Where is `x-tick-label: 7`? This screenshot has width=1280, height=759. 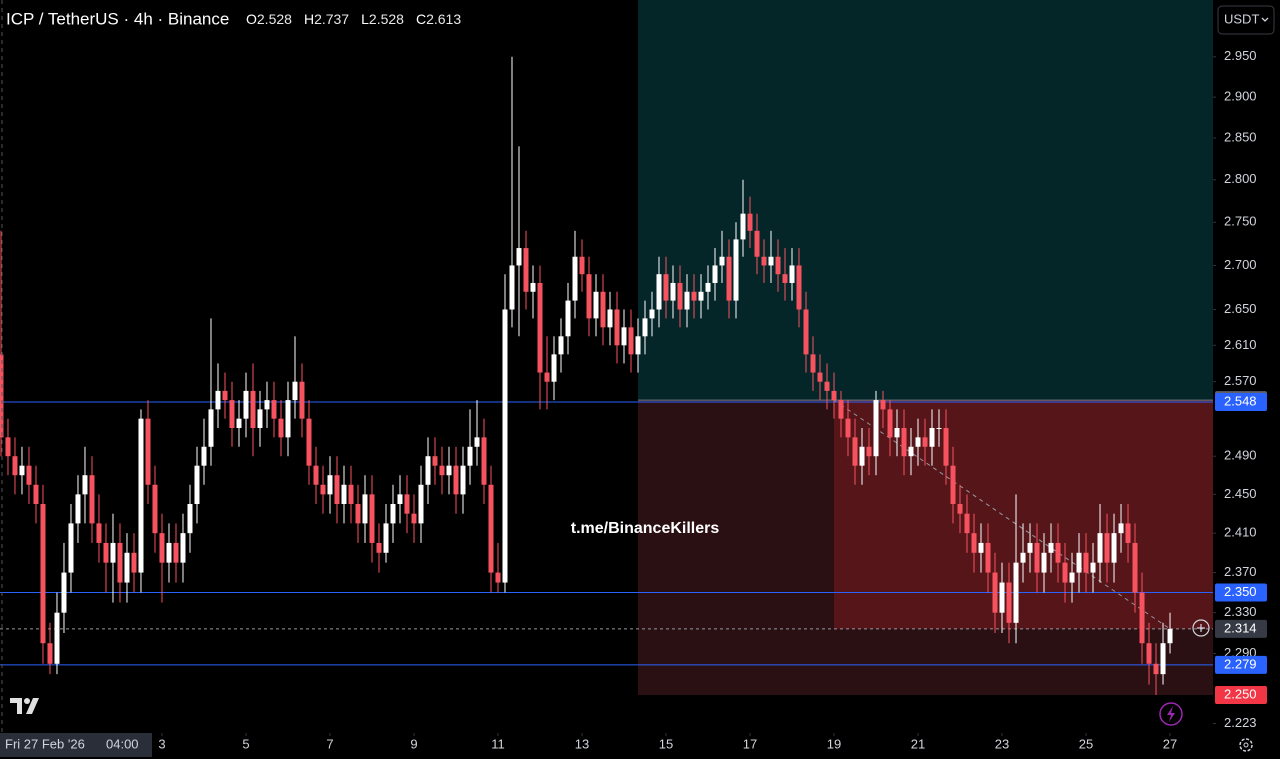
x-tick-label: 7 is located at coordinates (329, 743).